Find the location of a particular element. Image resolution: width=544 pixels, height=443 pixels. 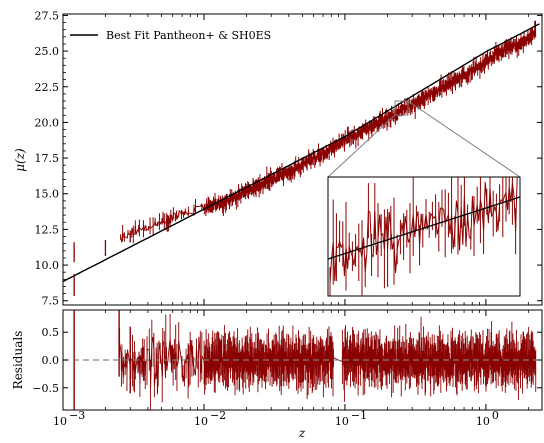

x-tick-exponent: −2 is located at coordinates (218, 415).